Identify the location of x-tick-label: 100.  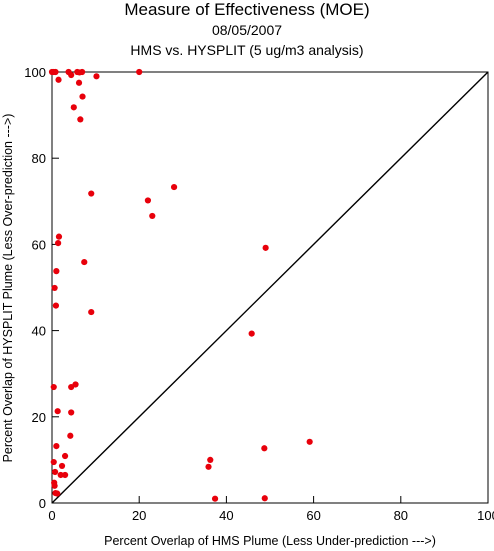
(485, 515).